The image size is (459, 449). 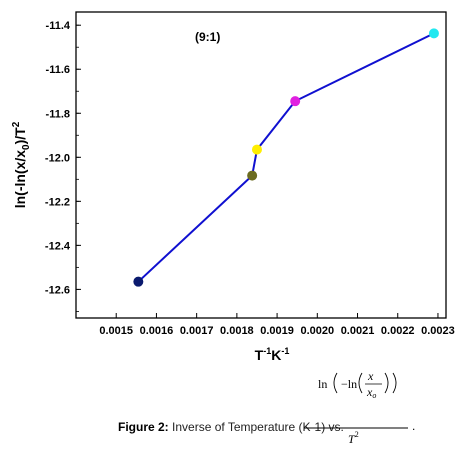 I want to click on formula-paren-right-inner, so click(x=386, y=383).